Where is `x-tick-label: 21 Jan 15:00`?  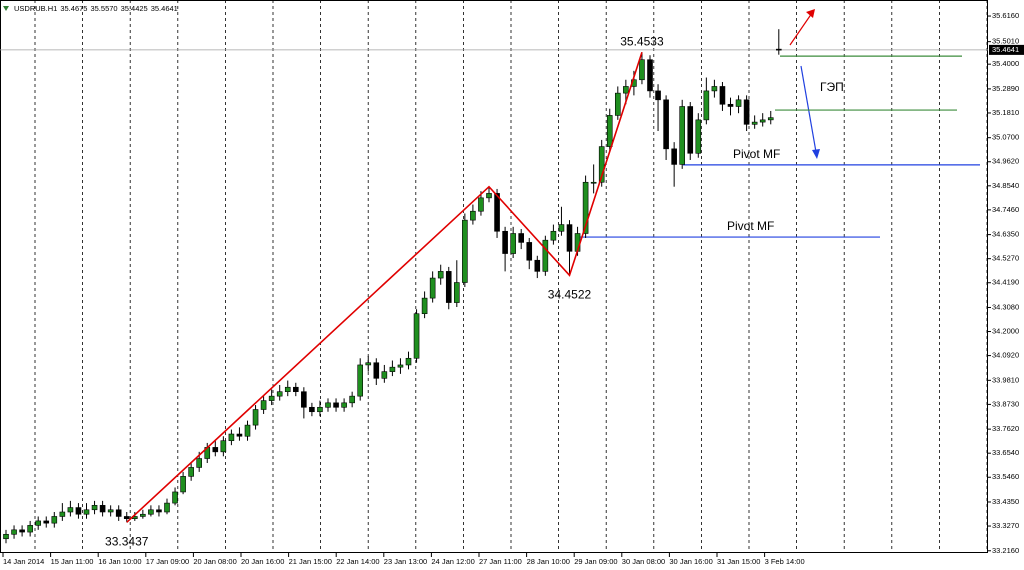
x-tick-label: 21 Jan 15:00 is located at coordinates (310, 561).